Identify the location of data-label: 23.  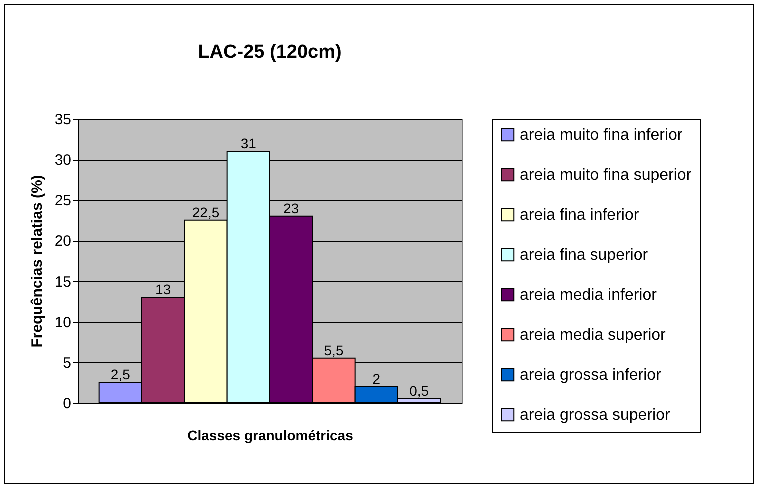
(292, 208).